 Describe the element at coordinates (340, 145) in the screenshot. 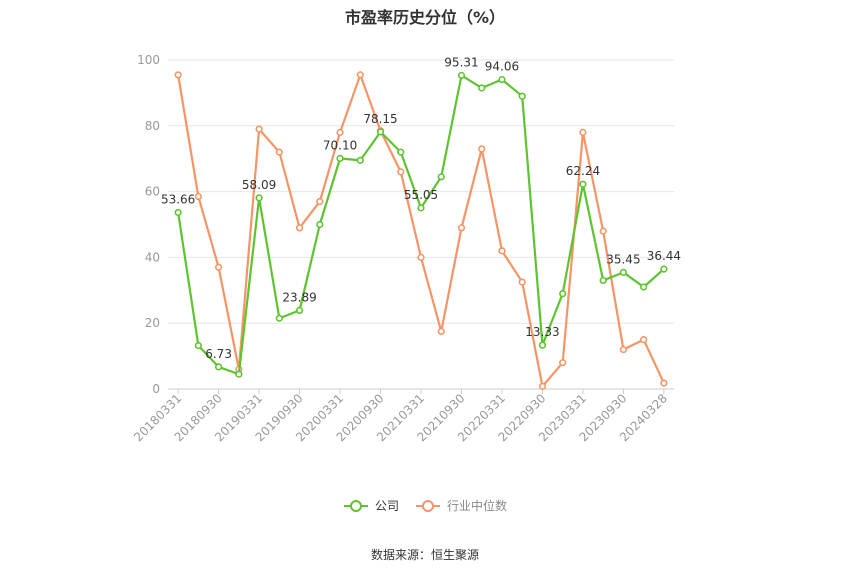

I see `data-label: 70.10` at that location.